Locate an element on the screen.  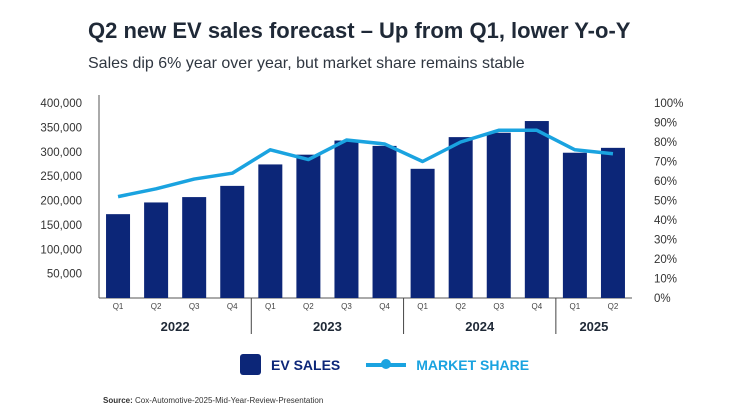
y-tick-label: 400,000 is located at coordinates (61, 104).